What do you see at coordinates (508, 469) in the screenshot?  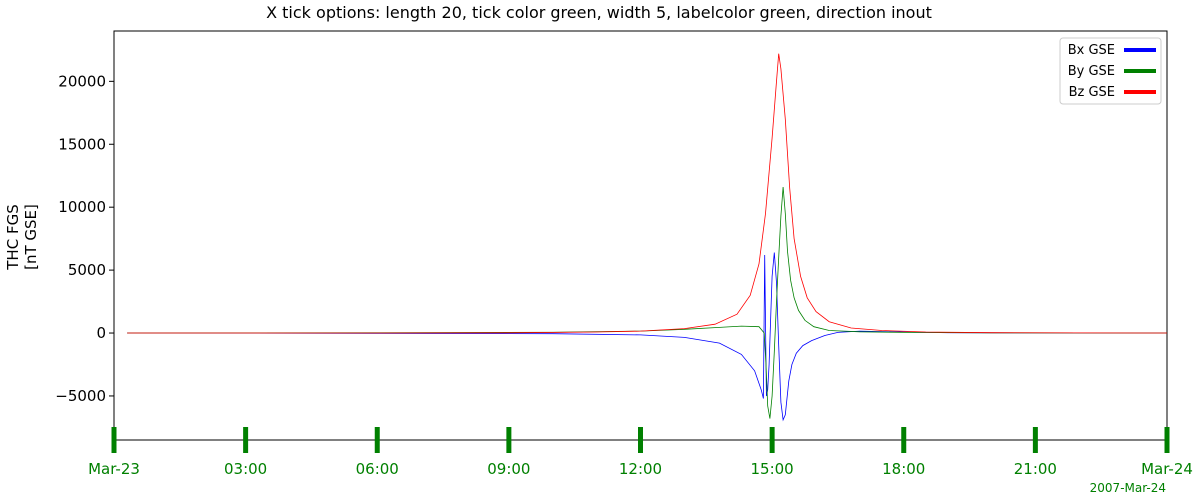 I see `x-tick-label: 09:00` at bounding box center [508, 469].